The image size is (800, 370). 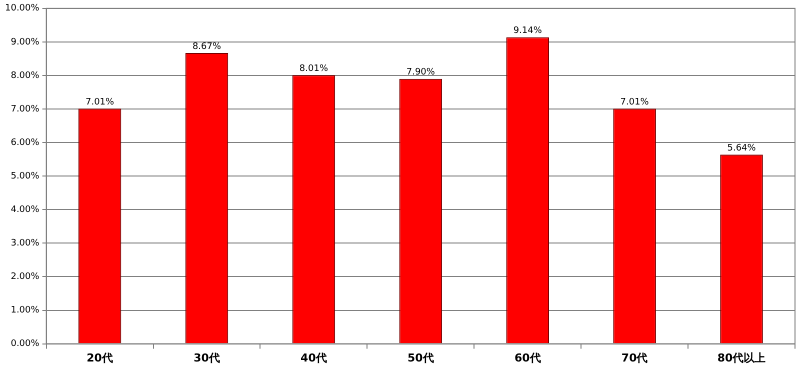 I want to click on y-tick-label: 3.00%, so click(x=25, y=243).